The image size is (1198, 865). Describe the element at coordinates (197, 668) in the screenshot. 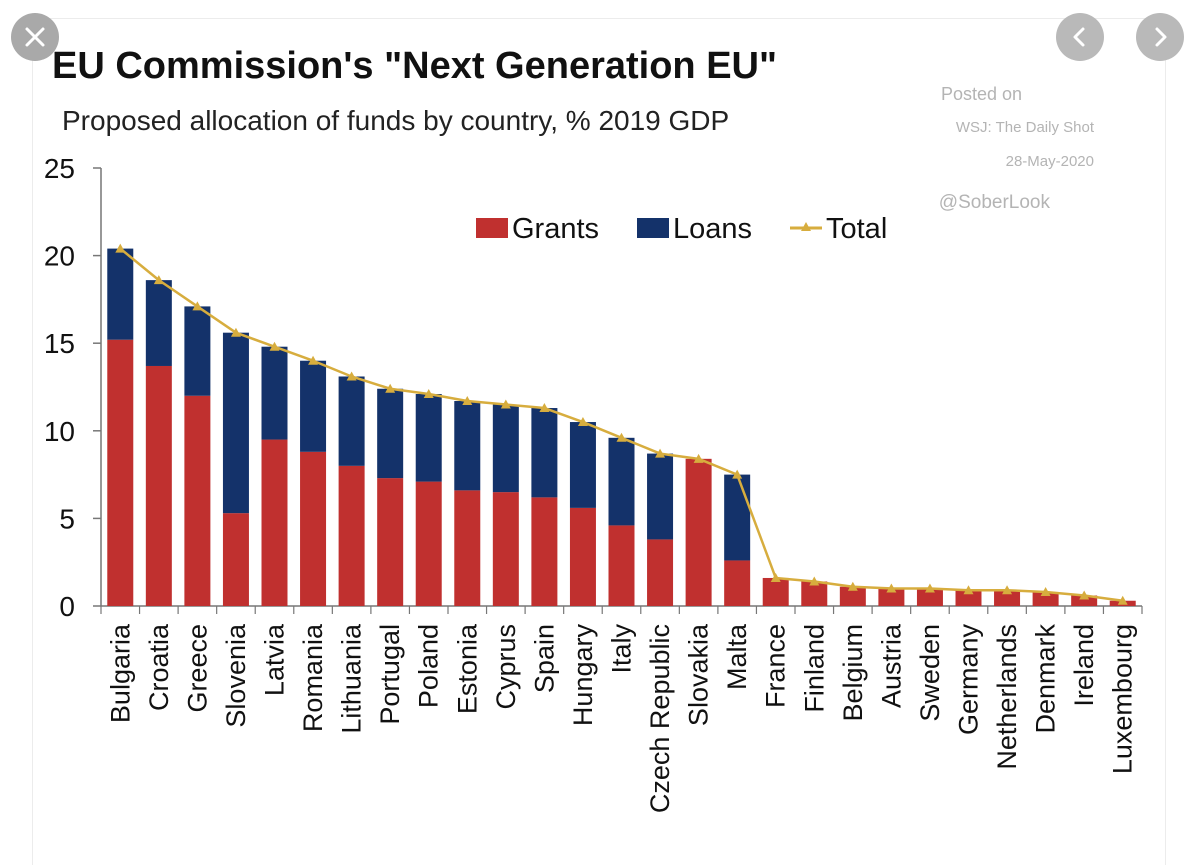

I see `x-tick-label: Greece` at that location.